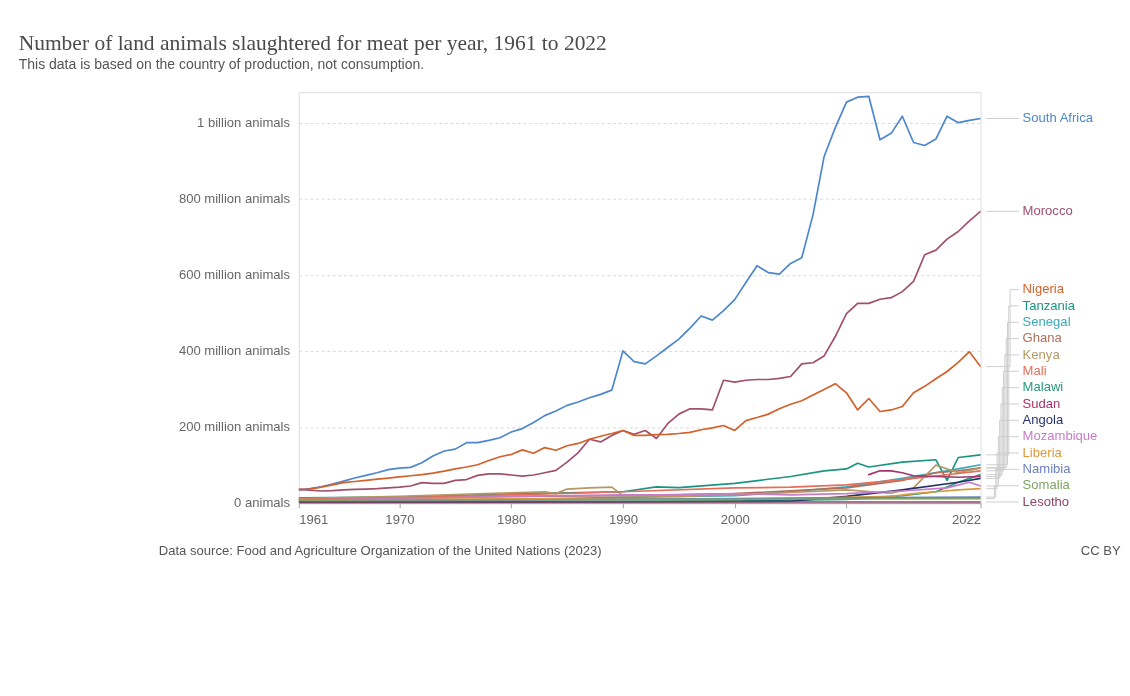 The width and height of the screenshot is (1130, 696). Describe the element at coordinates (1100, 551) in the screenshot. I see `text: CC BY` at that location.